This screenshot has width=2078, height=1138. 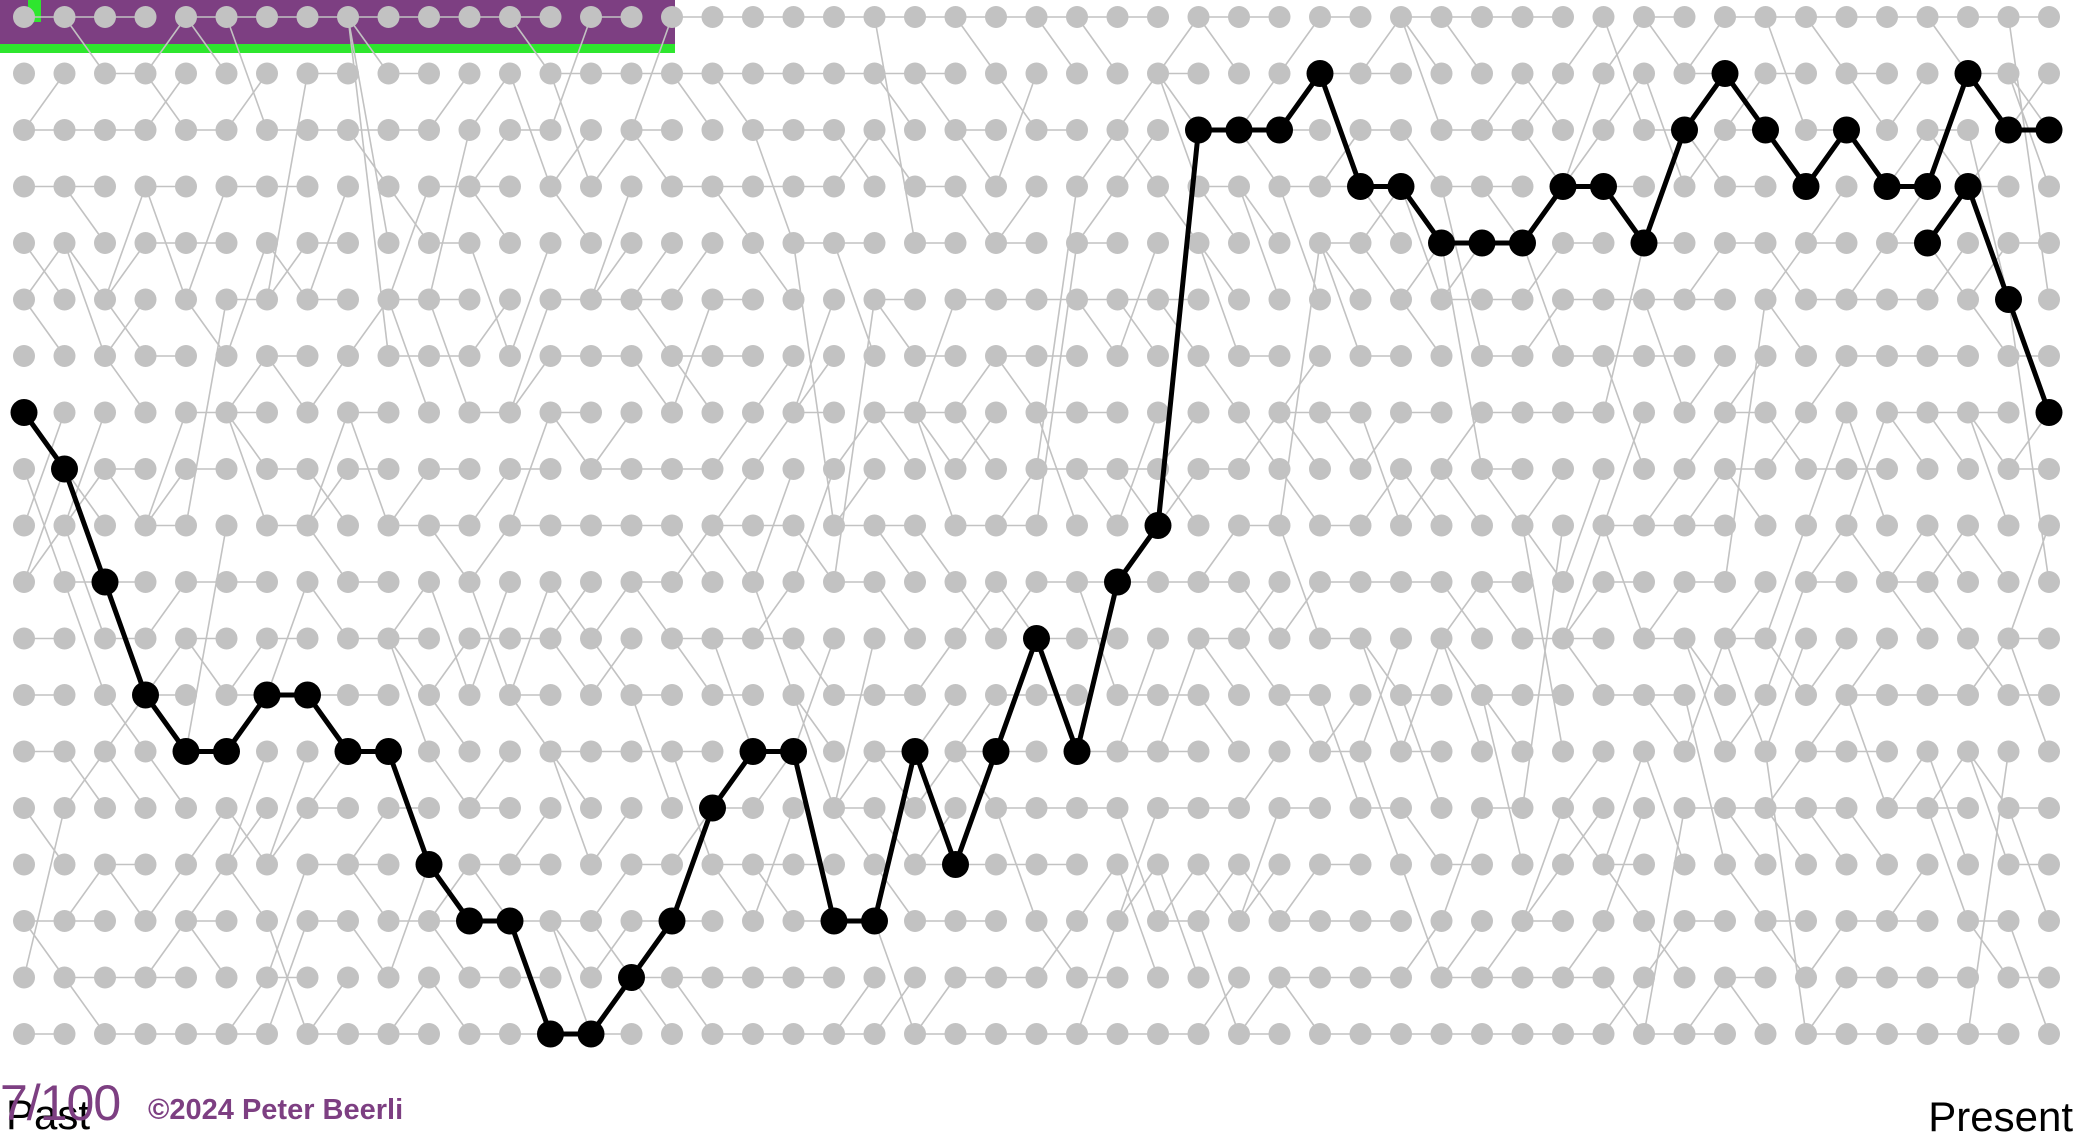 What do you see at coordinates (1178, 327) in the screenshot?
I see `lineage-edge` at bounding box center [1178, 327].